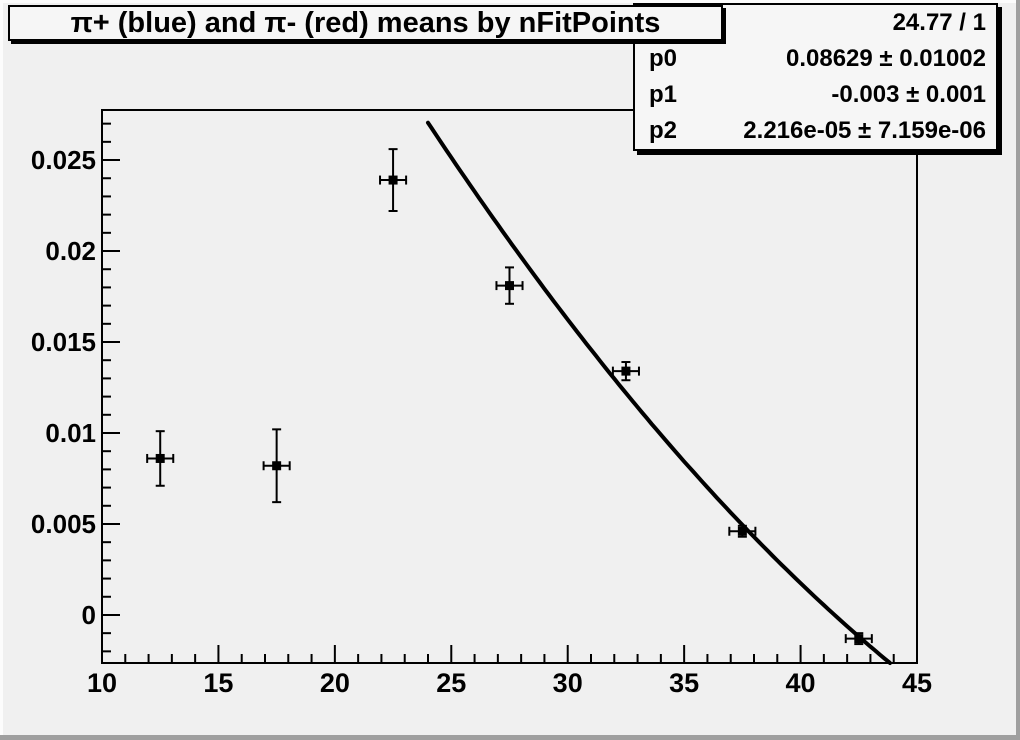 The height and width of the screenshot is (740, 1020). I want to click on stats-p2-row: p2 2.216e-05 ± 7.159e-06, so click(815, 131).